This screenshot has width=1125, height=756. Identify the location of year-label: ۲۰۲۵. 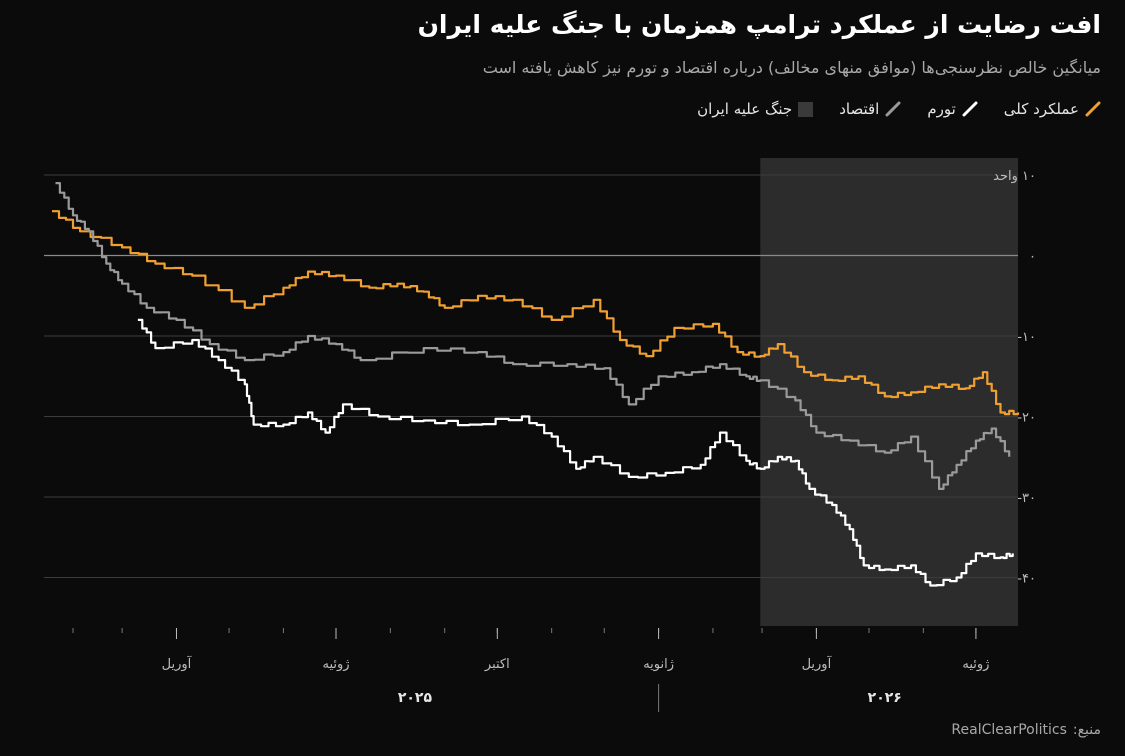
(415, 698).